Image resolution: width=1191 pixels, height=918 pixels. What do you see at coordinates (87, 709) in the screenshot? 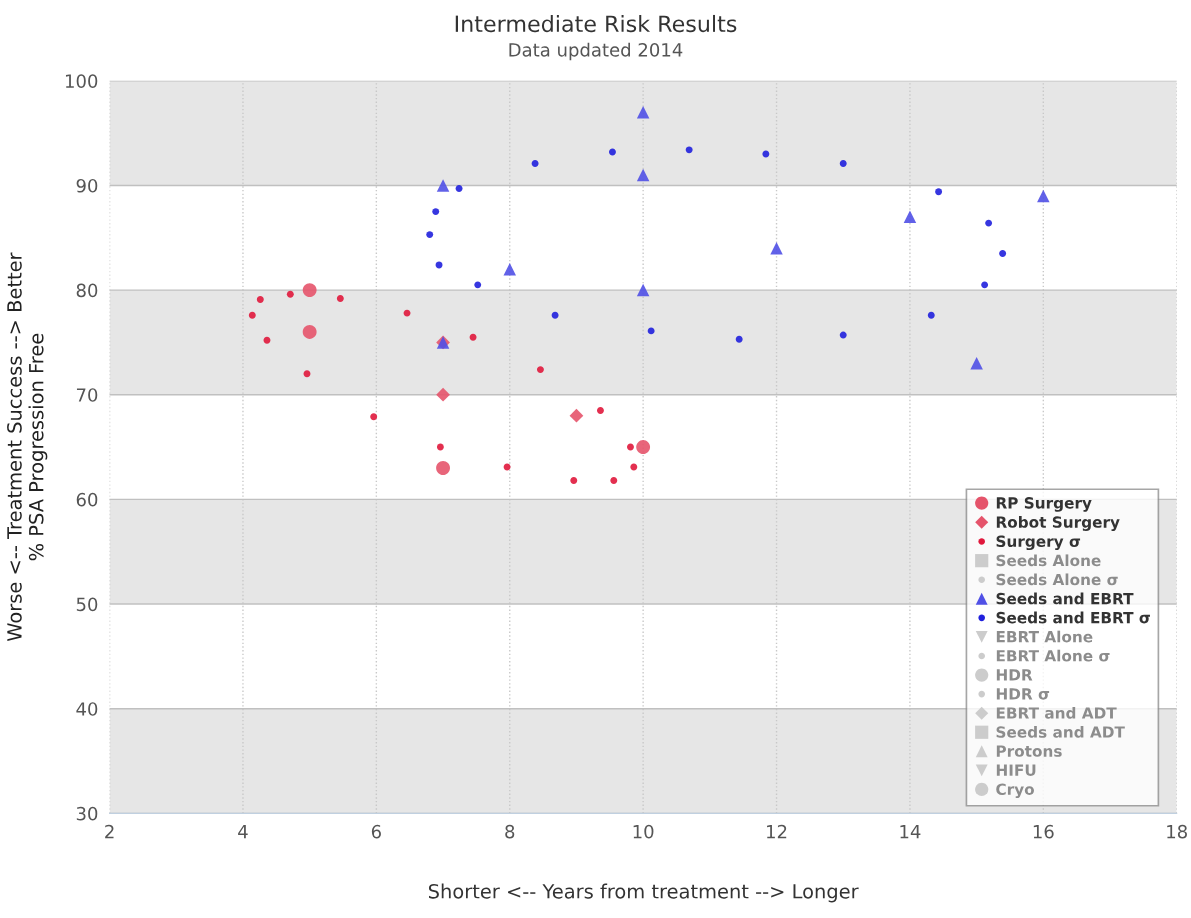
I see `y-tick-label: 40` at bounding box center [87, 709].